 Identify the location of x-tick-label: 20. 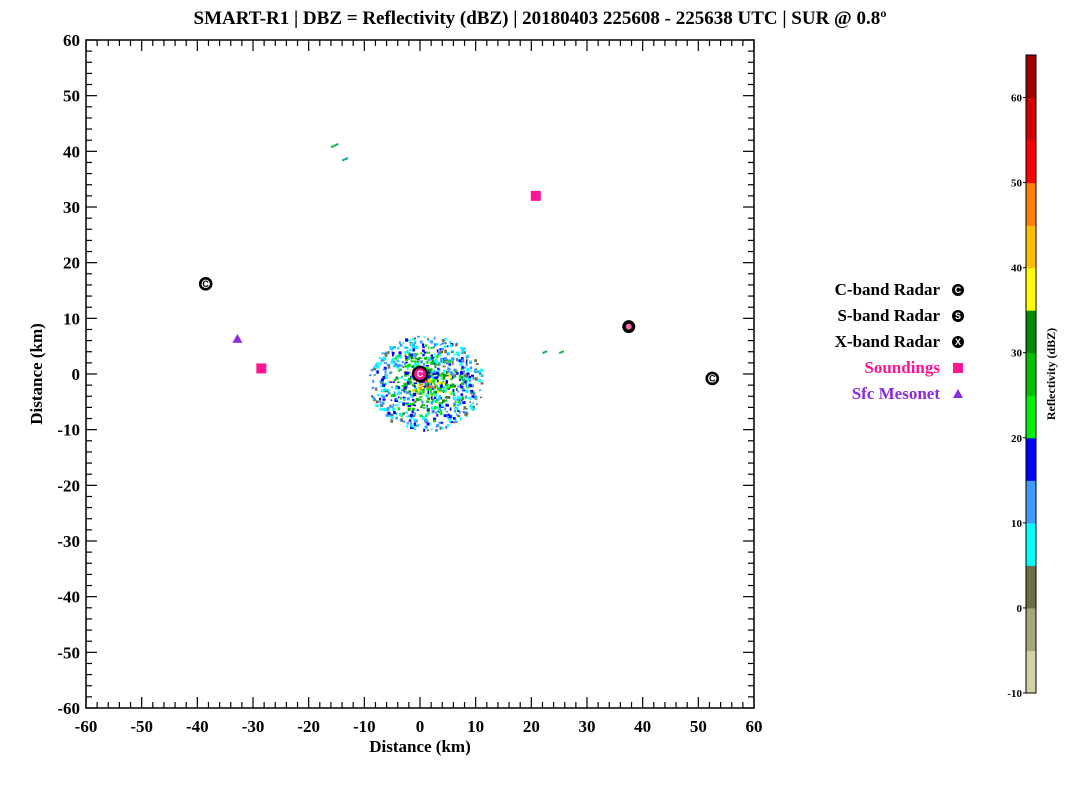
(531, 726).